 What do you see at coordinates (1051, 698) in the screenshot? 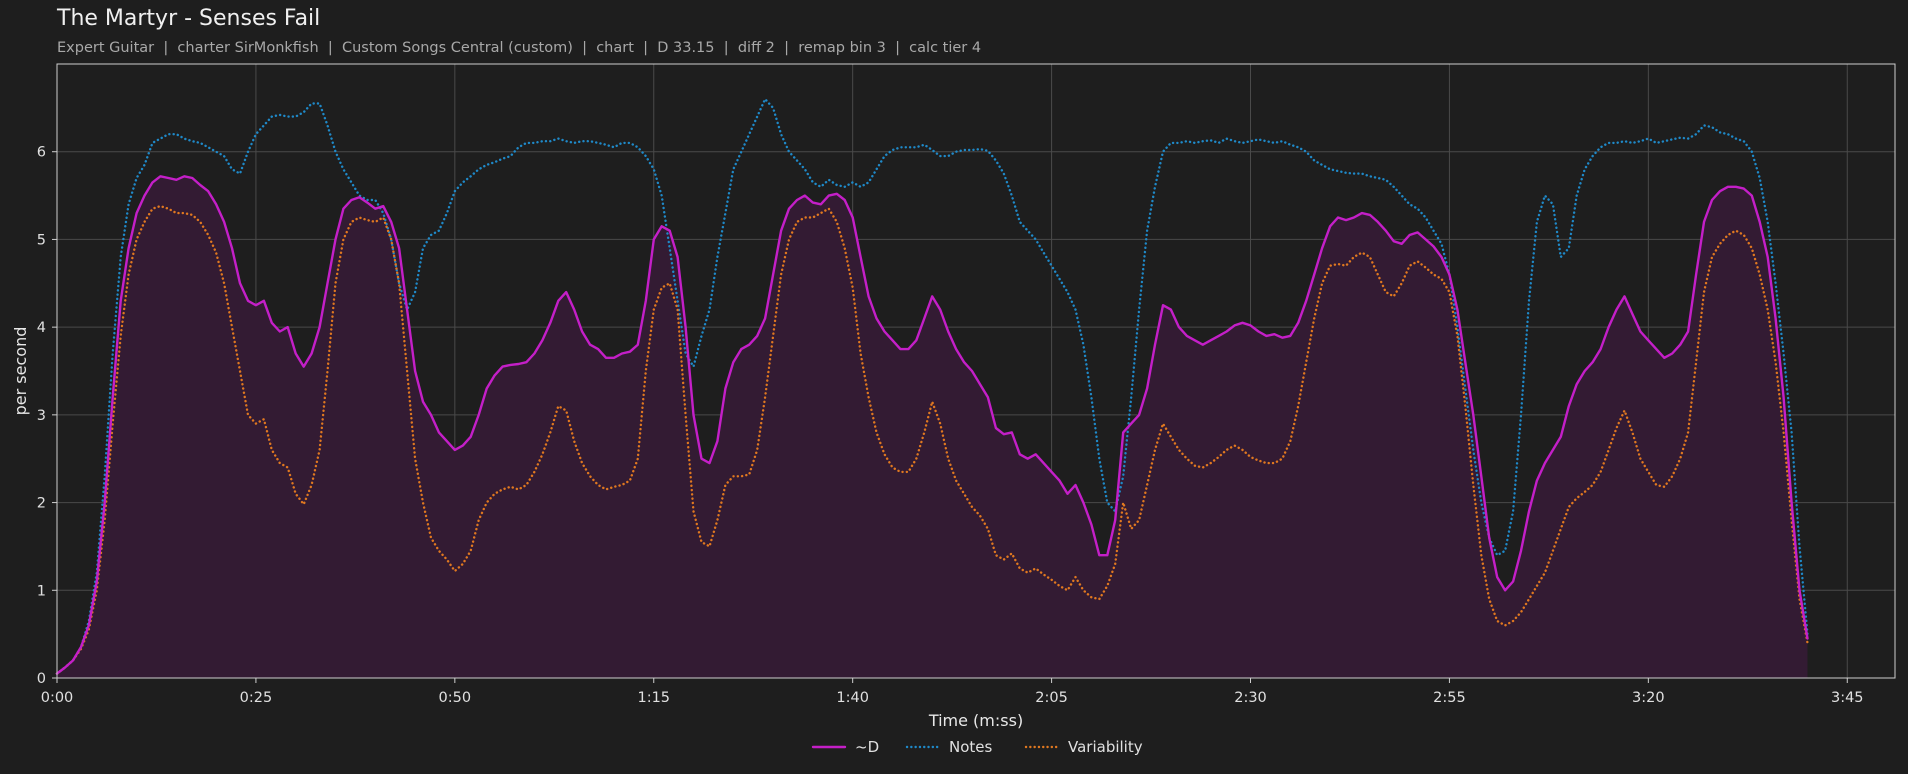
I see `x-tick-label: 2:05` at bounding box center [1051, 698].